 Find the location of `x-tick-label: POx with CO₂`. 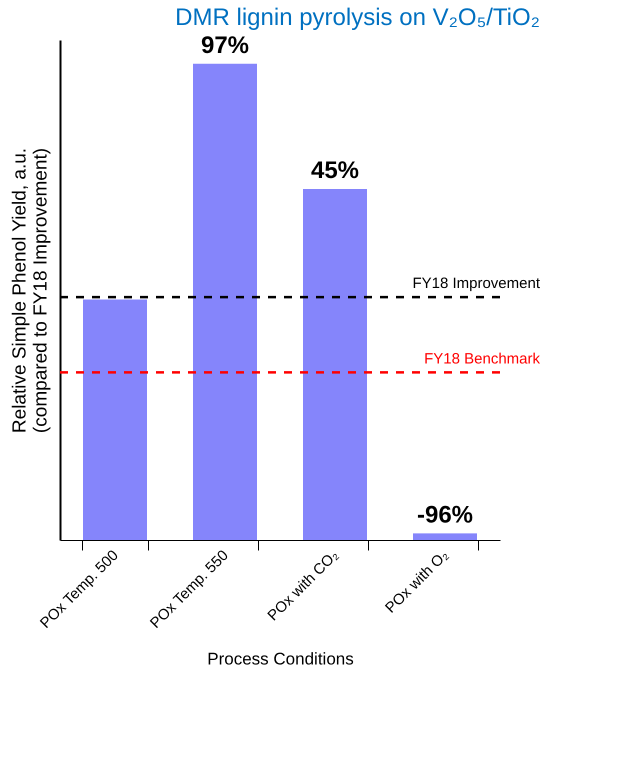

x-tick-label: POx with CO₂ is located at coordinates (303, 585).